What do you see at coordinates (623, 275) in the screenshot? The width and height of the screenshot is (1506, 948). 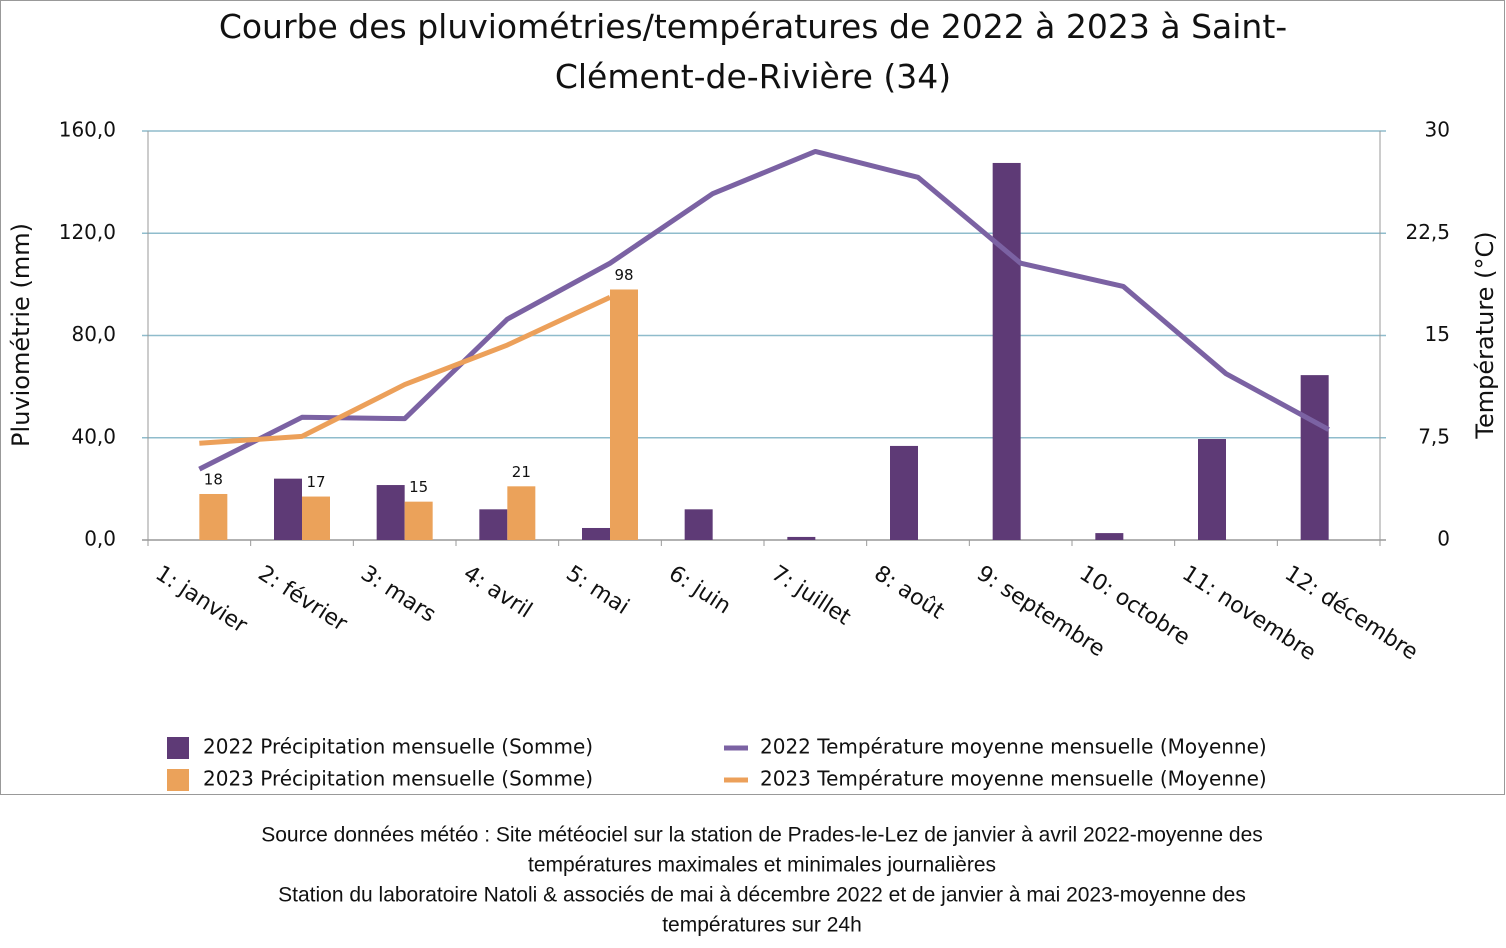 I see `data-label: 98` at bounding box center [623, 275].